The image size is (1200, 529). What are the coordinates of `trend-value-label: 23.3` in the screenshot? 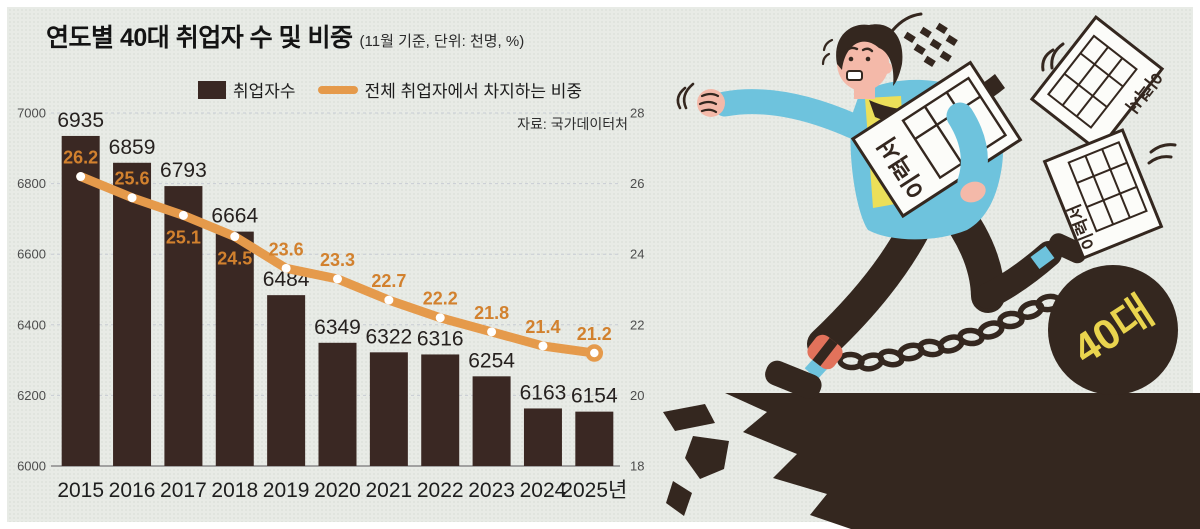 It's located at (337, 260).